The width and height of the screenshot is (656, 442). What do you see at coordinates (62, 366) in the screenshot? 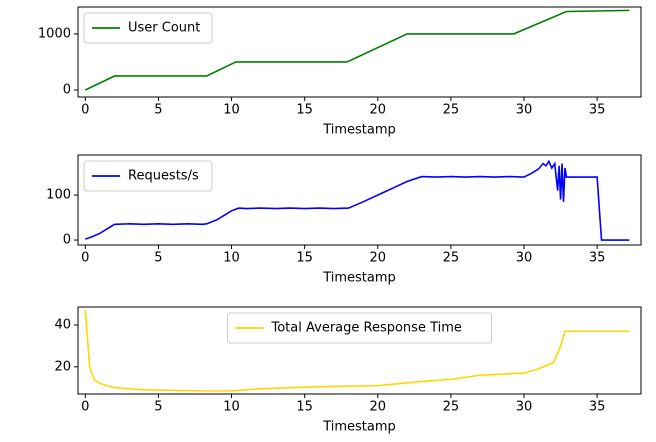
I see `y-tick-label: 20` at bounding box center [62, 366].